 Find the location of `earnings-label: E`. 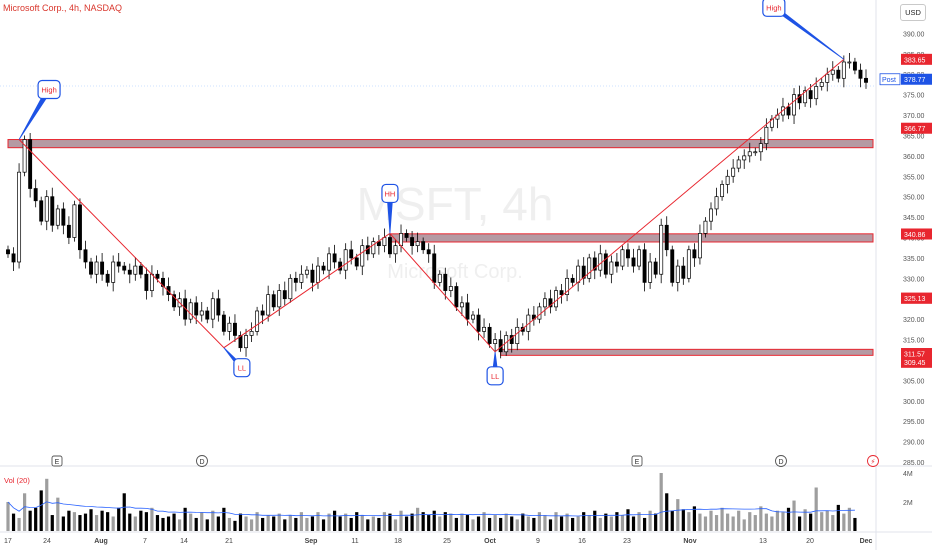

earnings-label: E is located at coordinates (57, 462).